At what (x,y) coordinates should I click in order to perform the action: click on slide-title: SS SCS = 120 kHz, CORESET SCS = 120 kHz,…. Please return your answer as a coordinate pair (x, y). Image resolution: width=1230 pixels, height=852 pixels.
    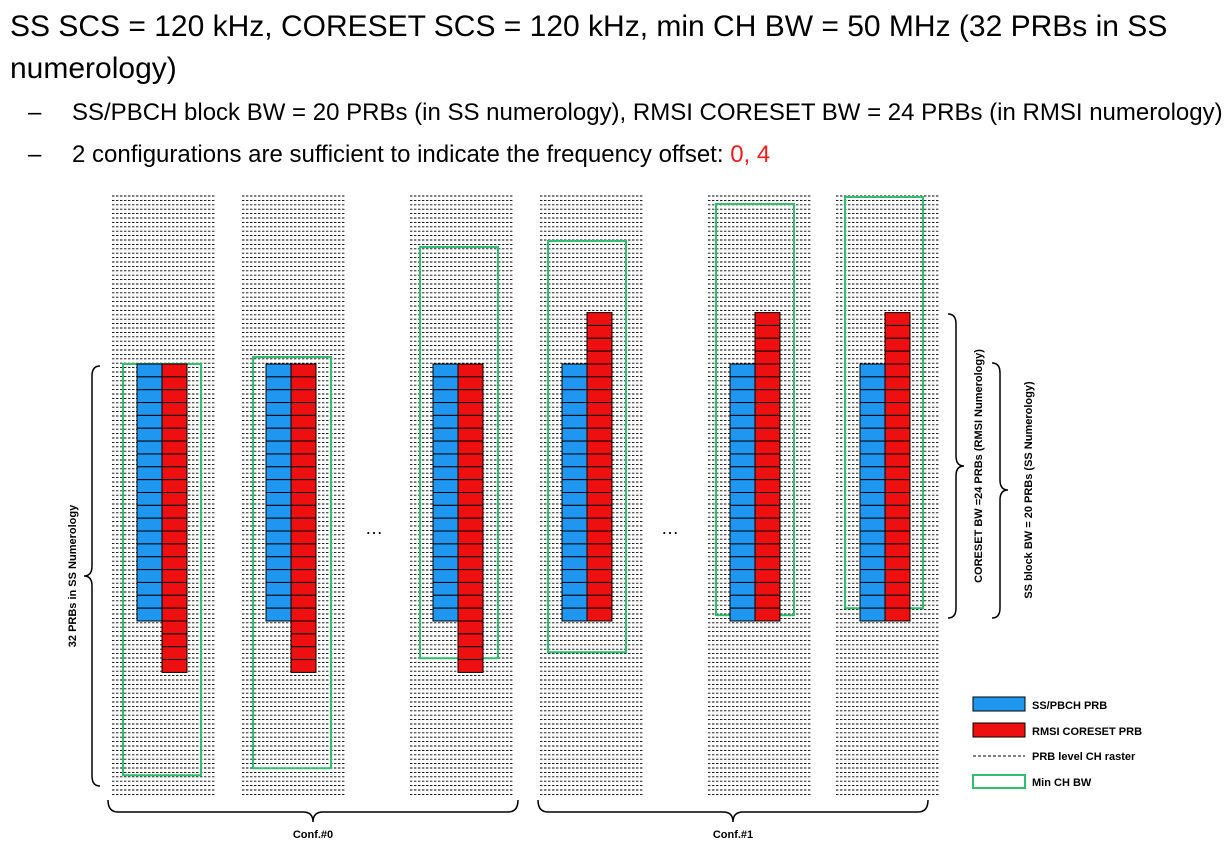
    Looking at the image, I should click on (589, 47).